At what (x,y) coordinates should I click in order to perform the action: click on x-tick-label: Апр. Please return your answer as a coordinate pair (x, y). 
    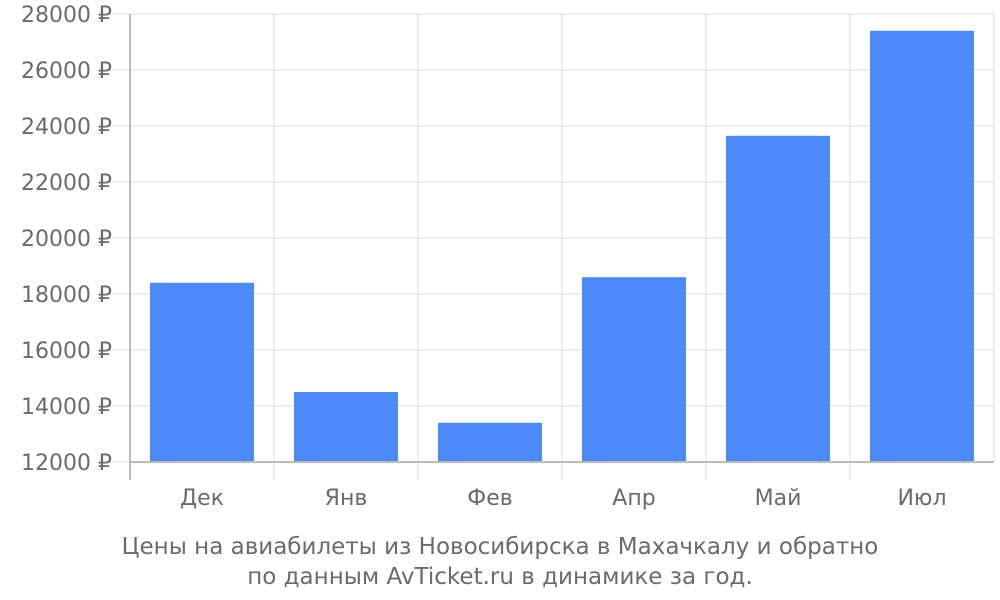
    Looking at the image, I should click on (633, 498).